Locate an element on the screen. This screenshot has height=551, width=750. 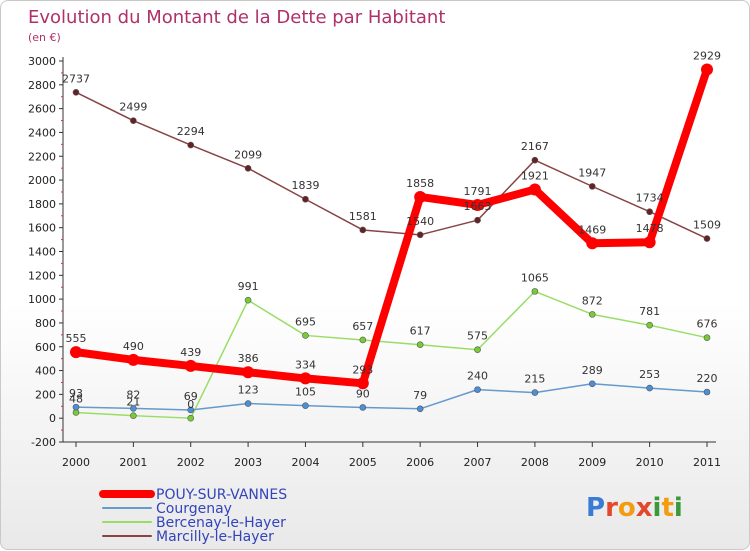
data-label: 617 is located at coordinates (420, 331).